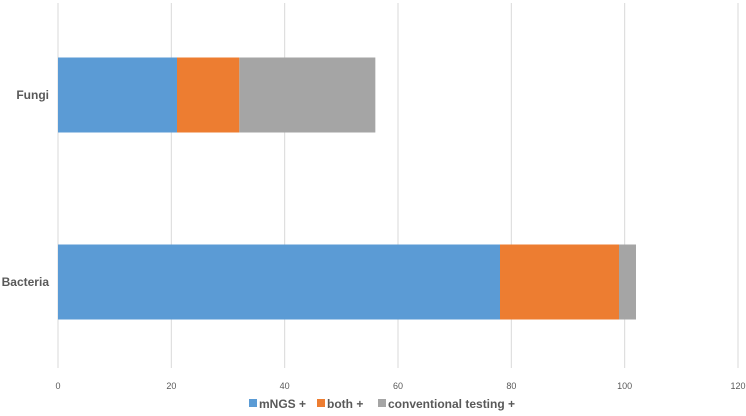 The width and height of the screenshot is (746, 416). Describe the element at coordinates (279, 282) in the screenshot. I see `bar-bacteria-mngs` at that location.